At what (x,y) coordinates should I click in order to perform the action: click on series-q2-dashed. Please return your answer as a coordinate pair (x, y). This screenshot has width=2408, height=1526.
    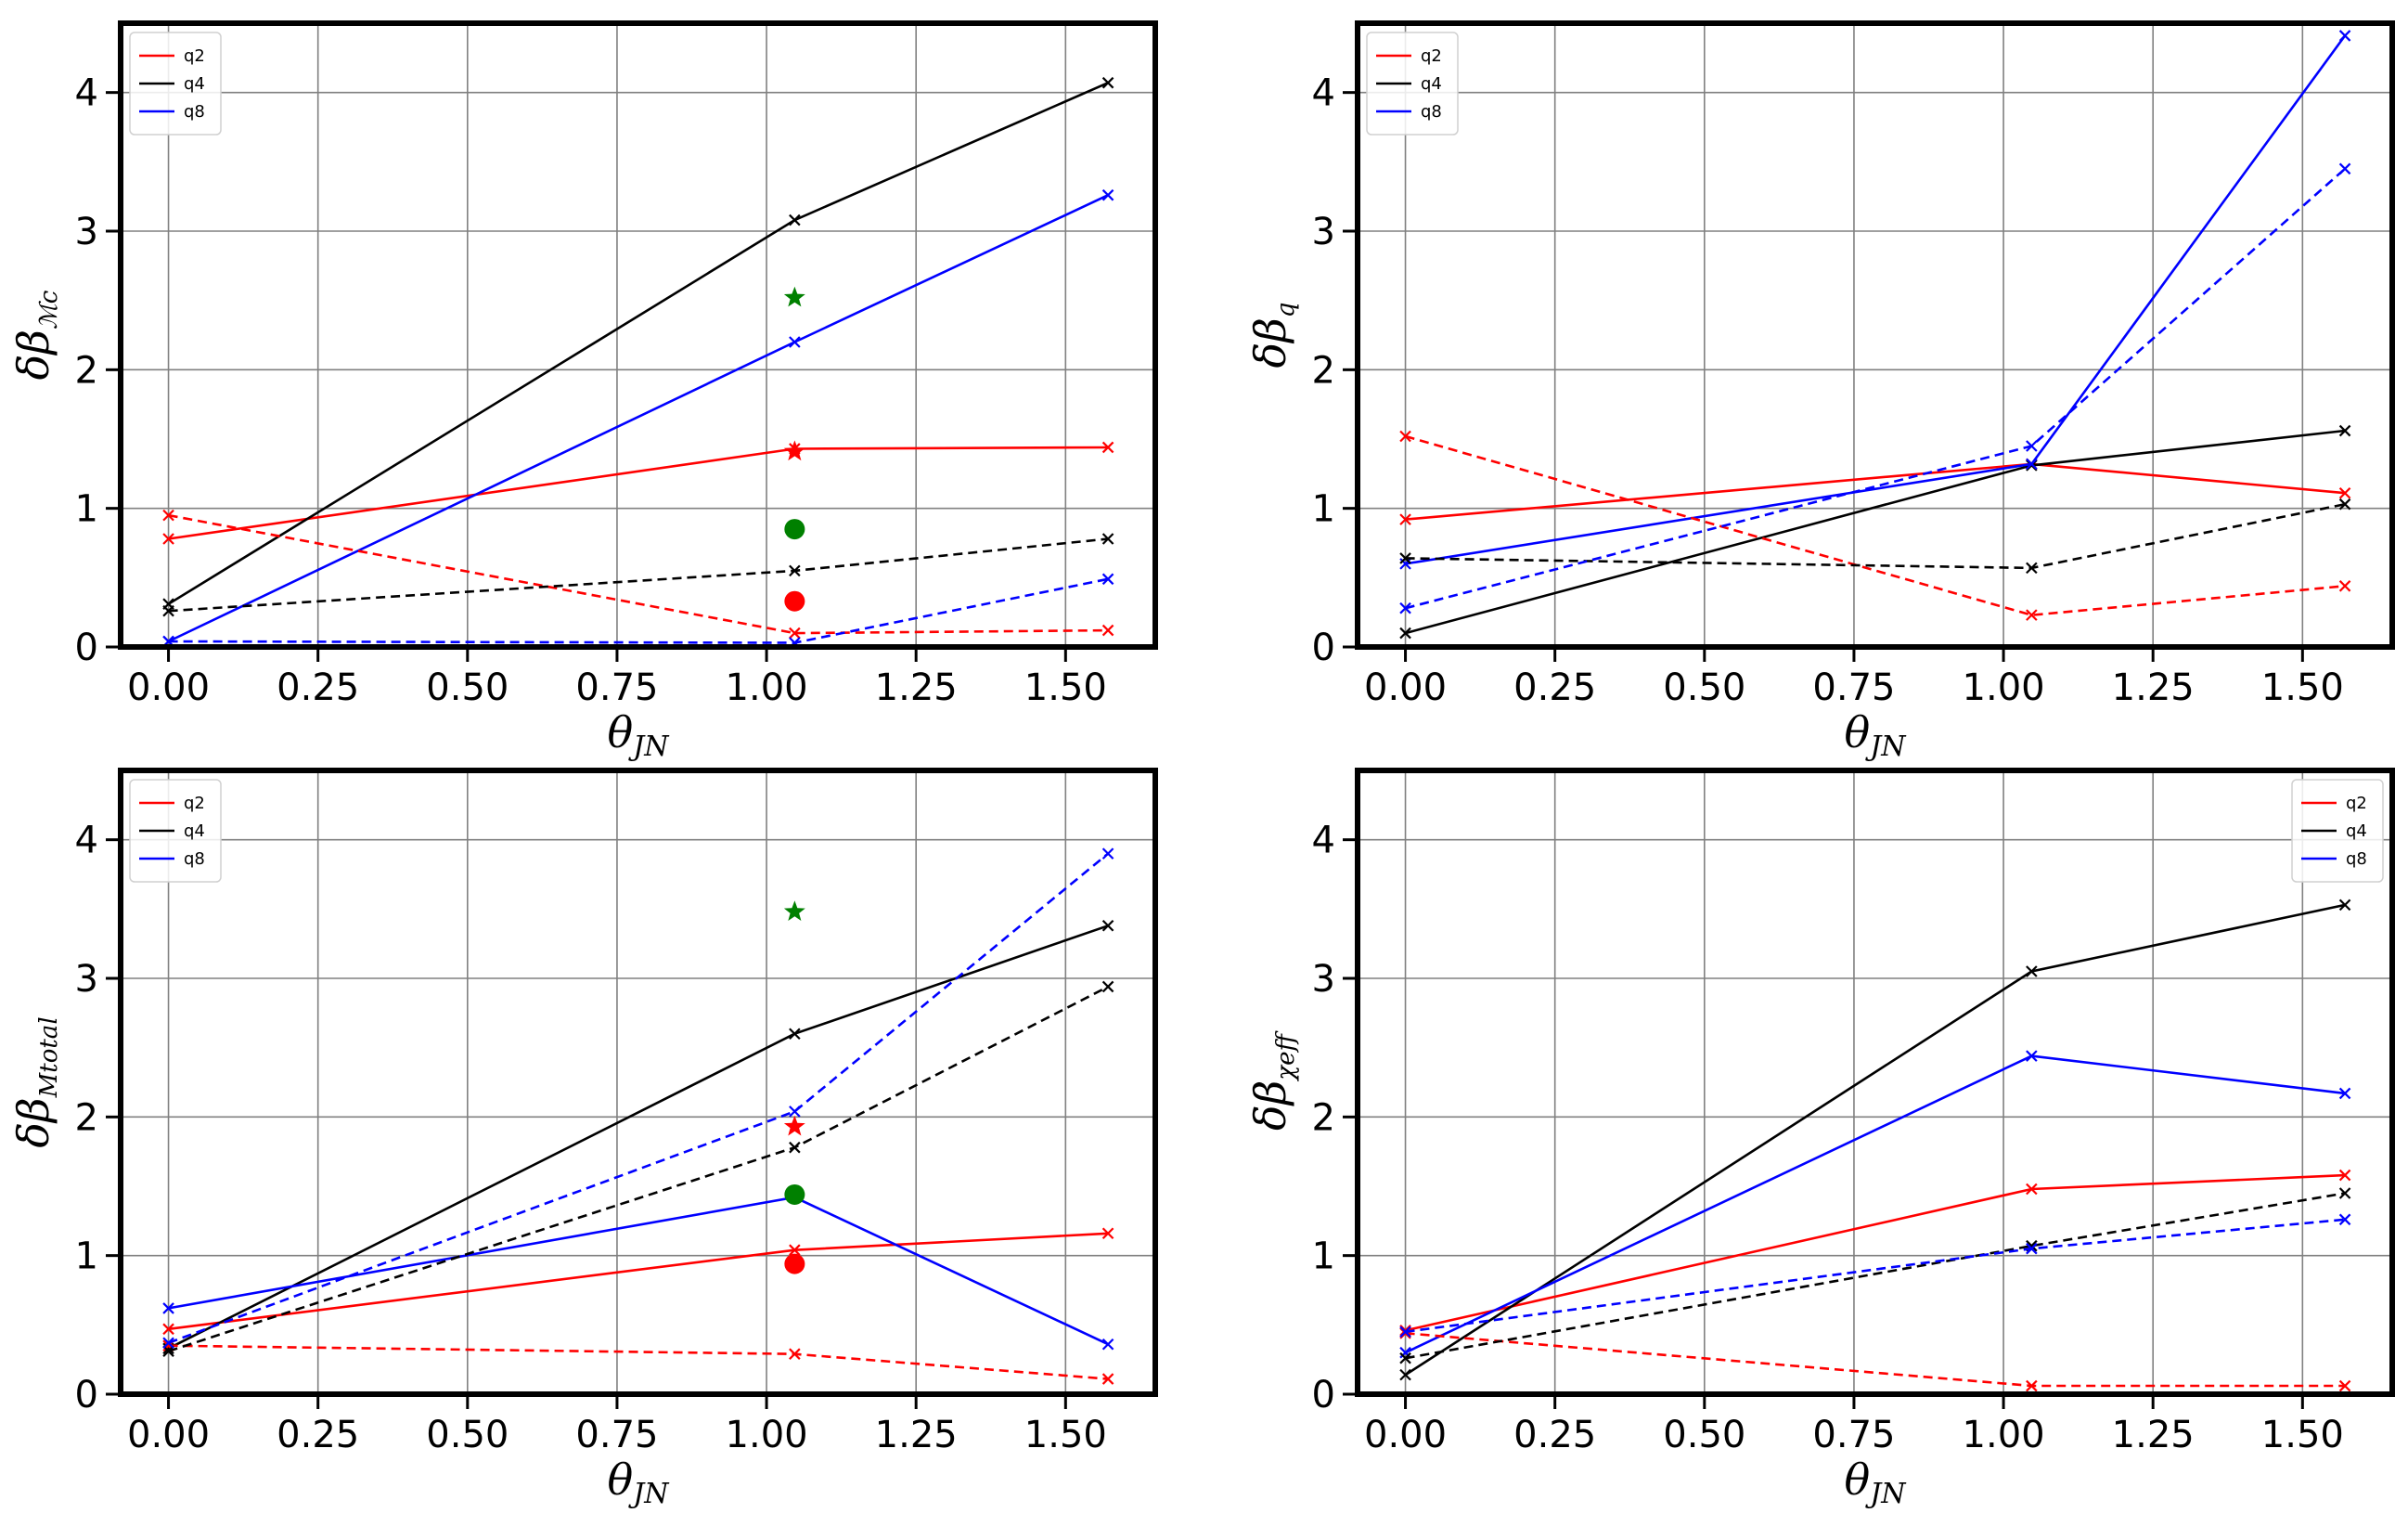
    Looking at the image, I should click on (638, 575).